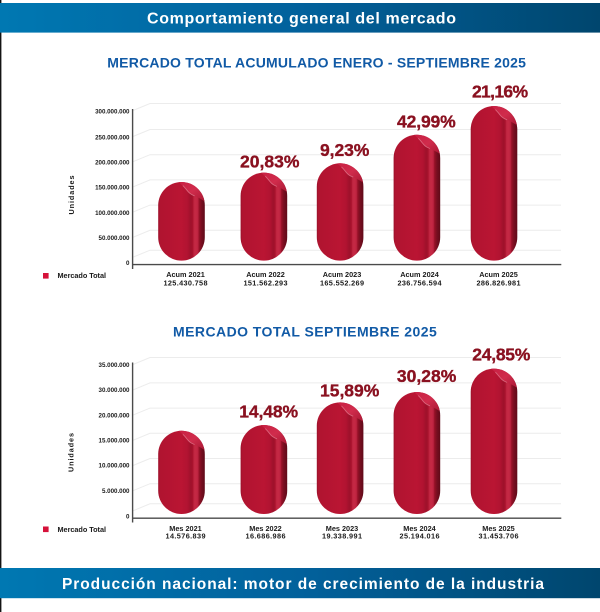  I want to click on svg-text: 20.000.000, so click(115, 415).